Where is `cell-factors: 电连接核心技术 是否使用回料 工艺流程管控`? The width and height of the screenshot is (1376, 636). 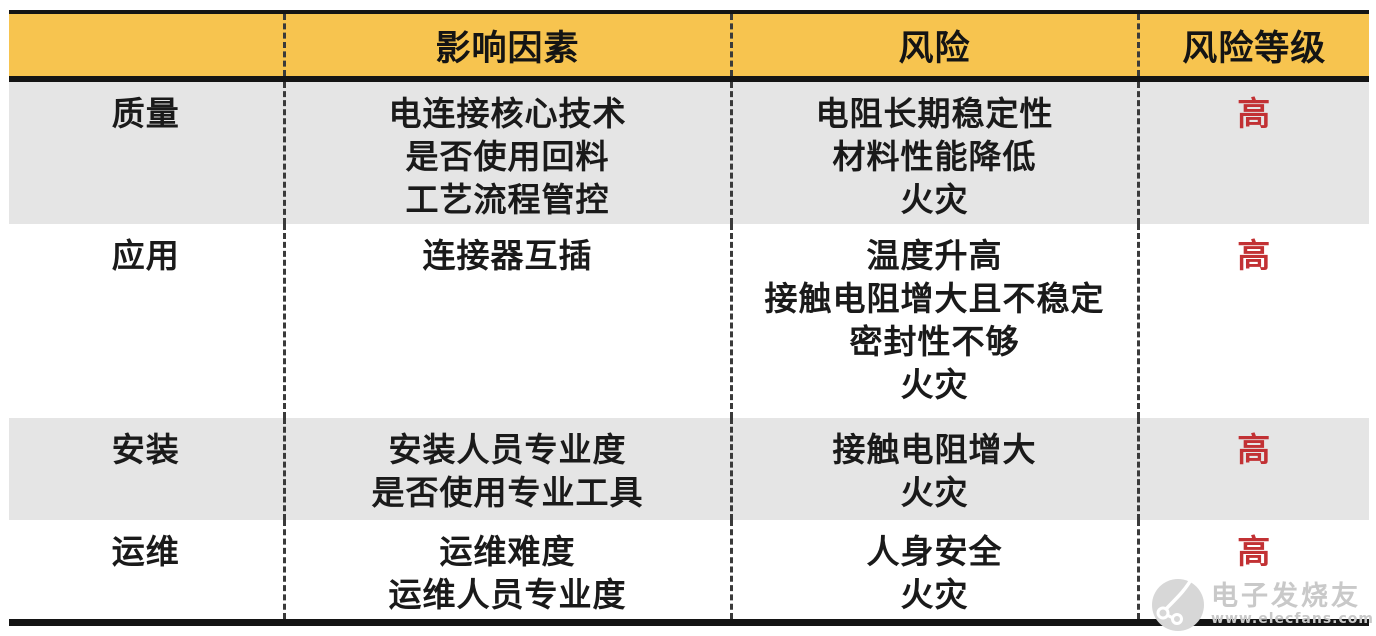 cell-factors: 电连接核心技术 是否使用回料 工艺流程管控 is located at coordinates (508, 151).